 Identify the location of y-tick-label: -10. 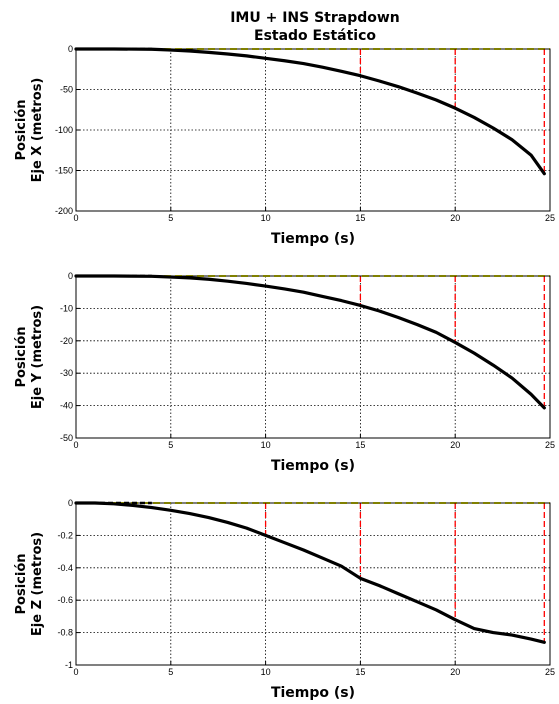
(66, 308).